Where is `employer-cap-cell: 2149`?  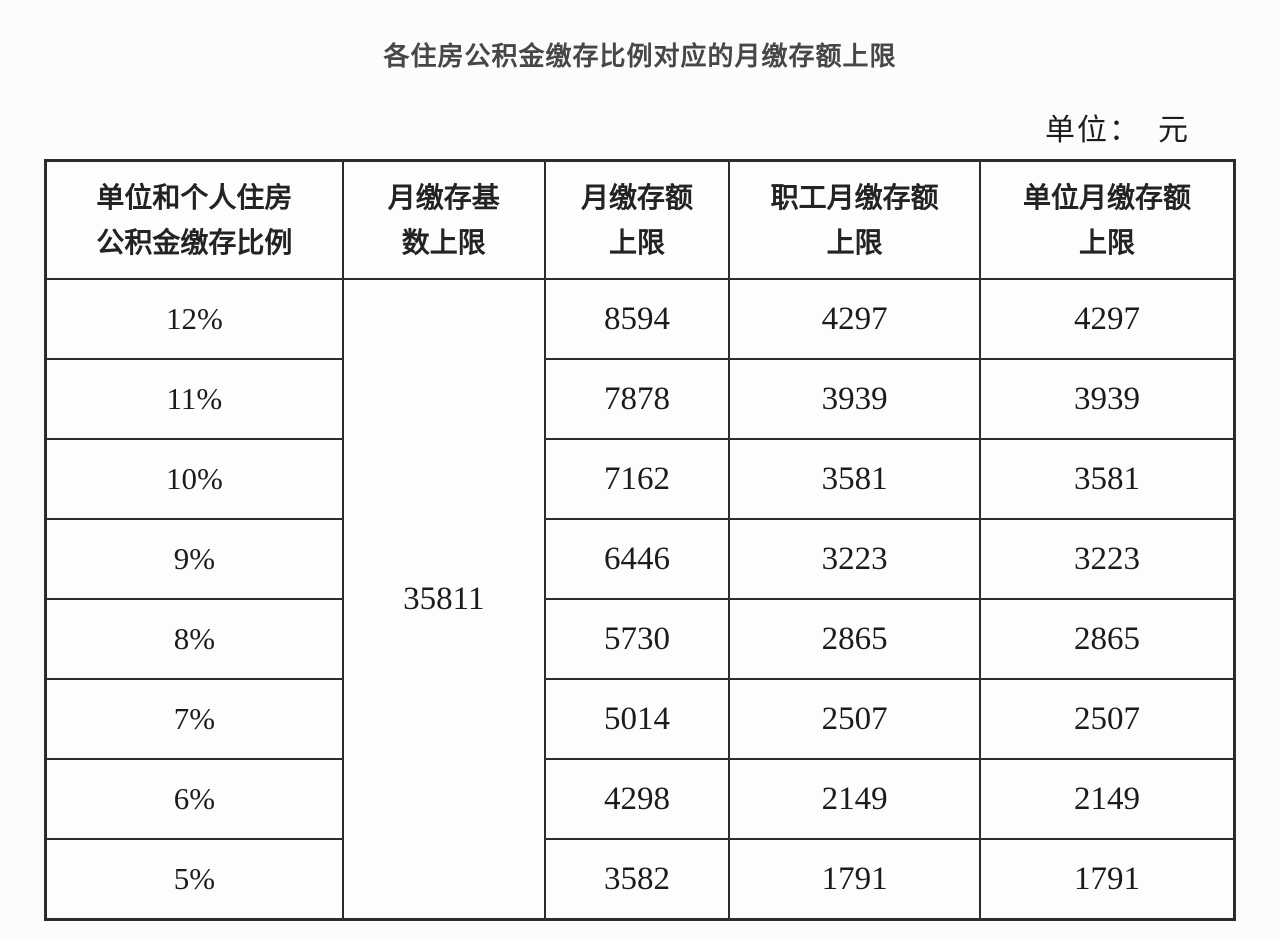
employer-cap-cell: 2149 is located at coordinates (1107, 799).